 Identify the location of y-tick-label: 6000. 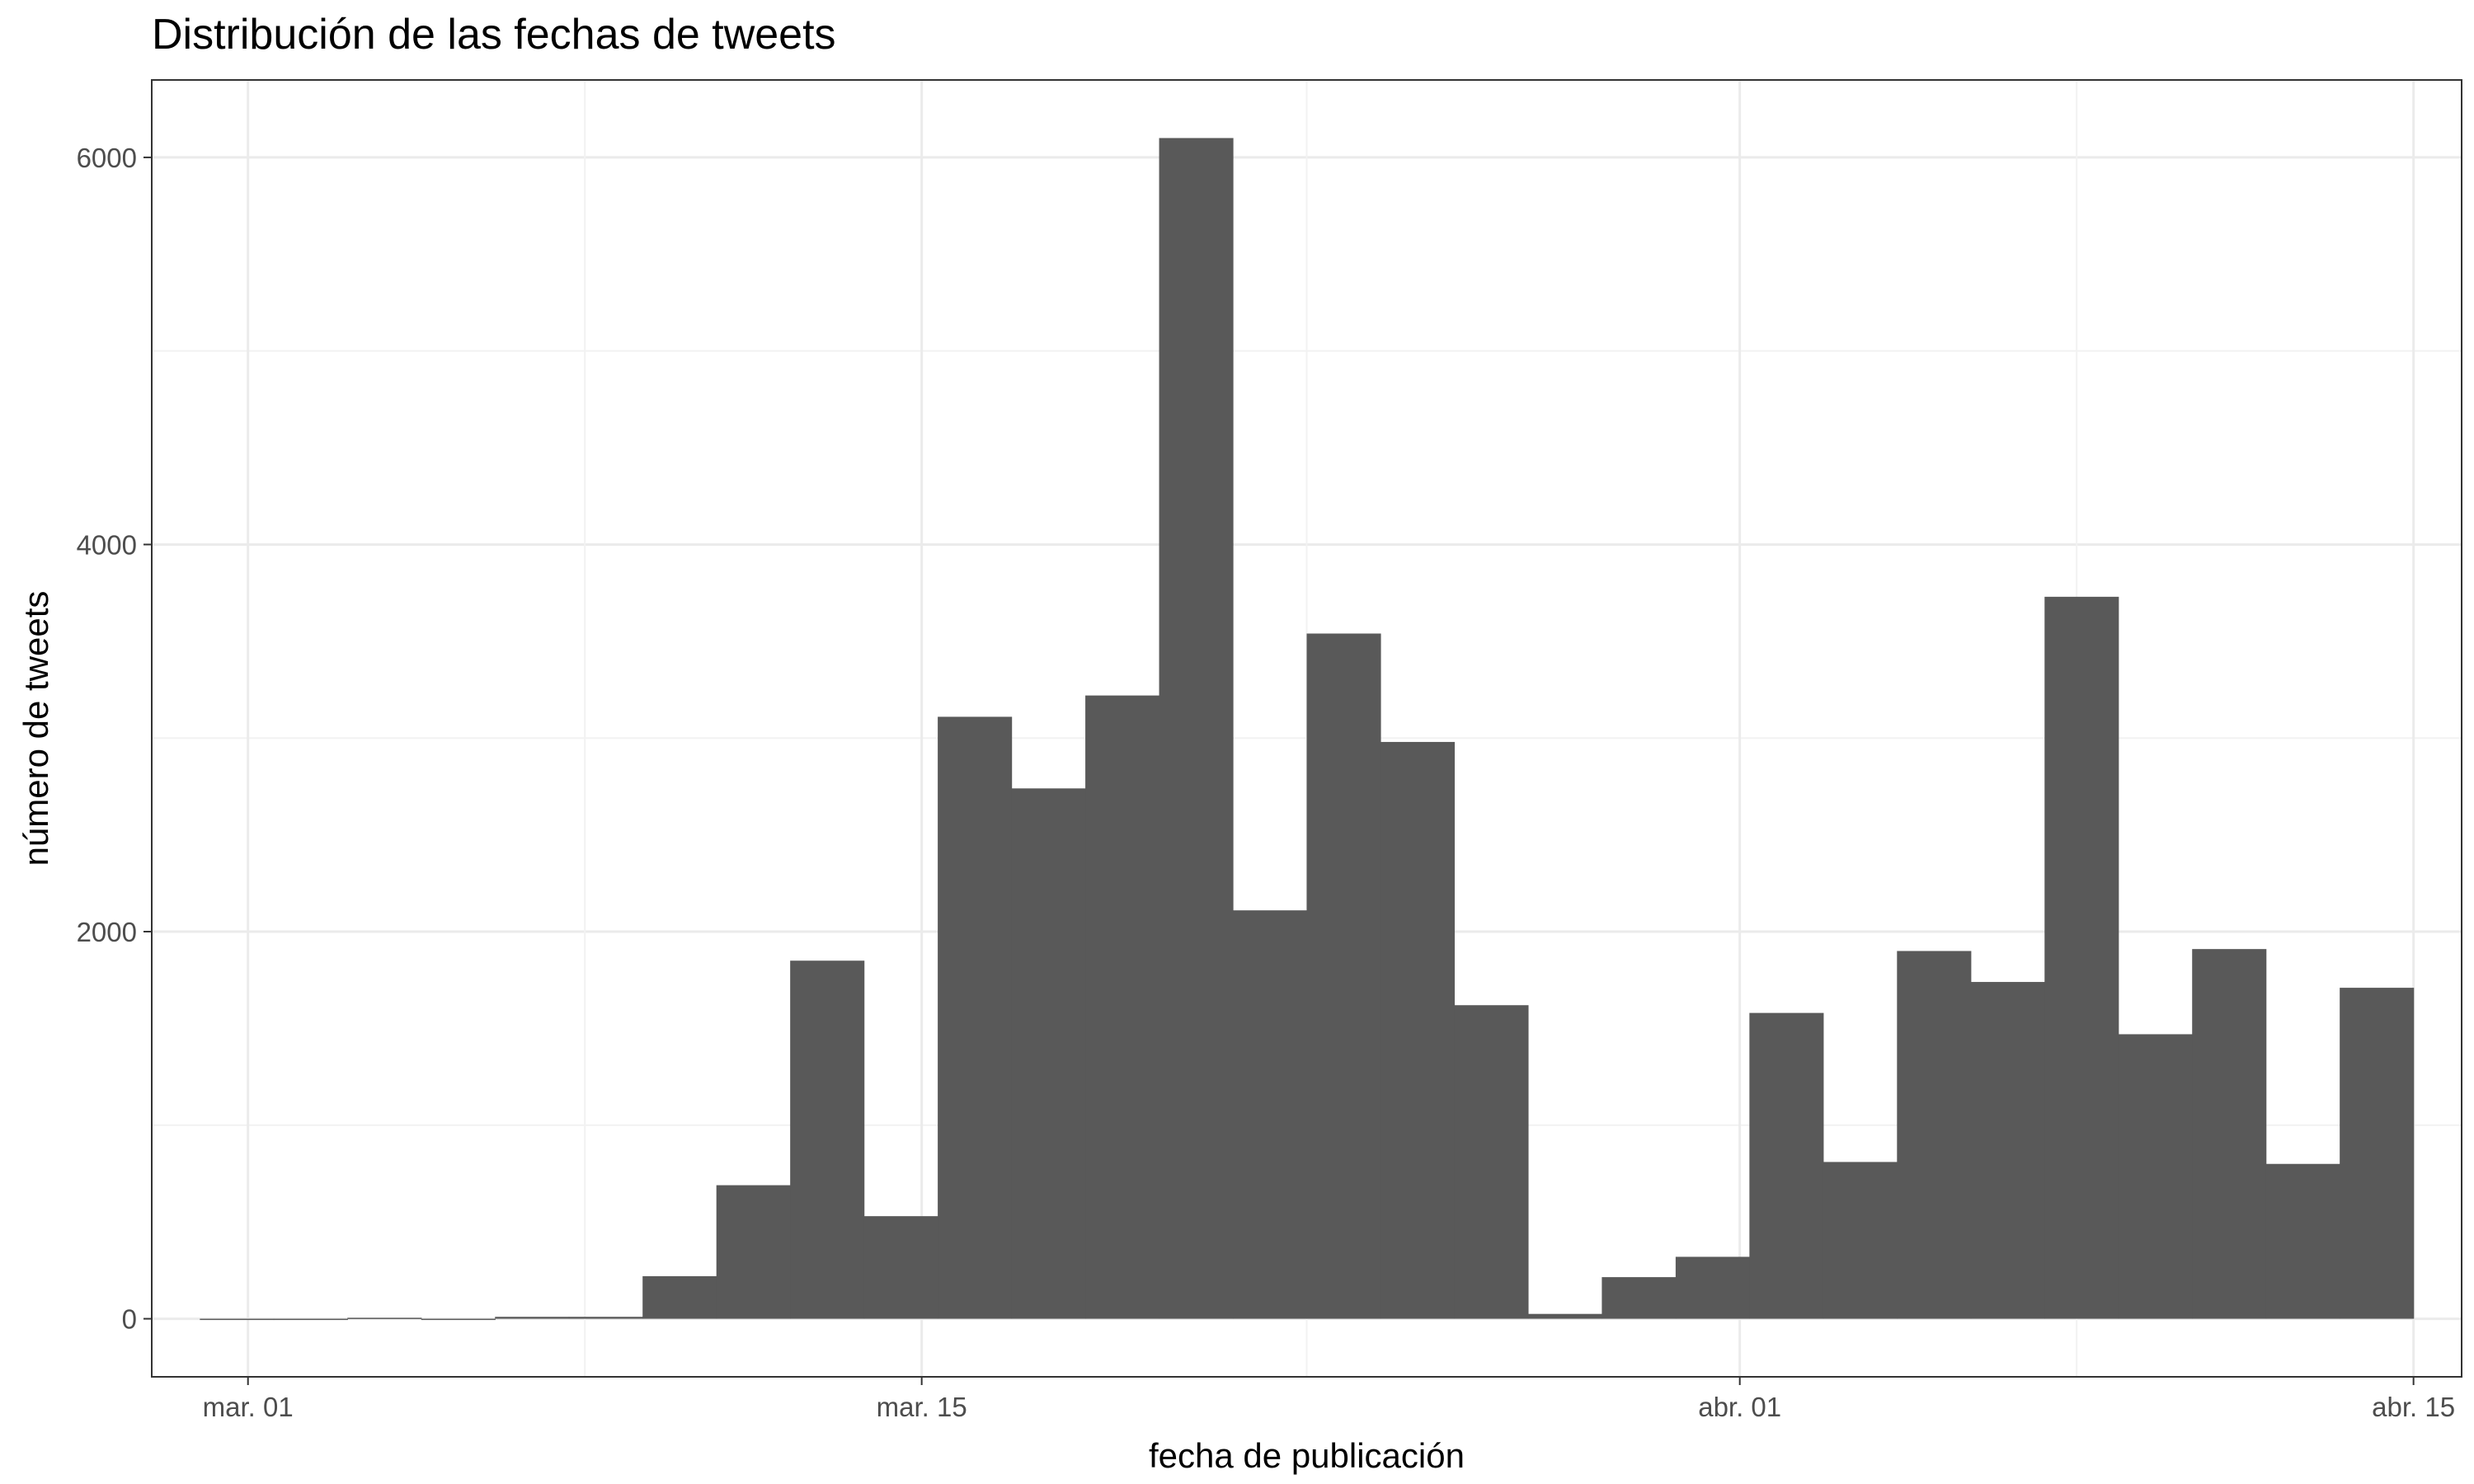
(107, 158).